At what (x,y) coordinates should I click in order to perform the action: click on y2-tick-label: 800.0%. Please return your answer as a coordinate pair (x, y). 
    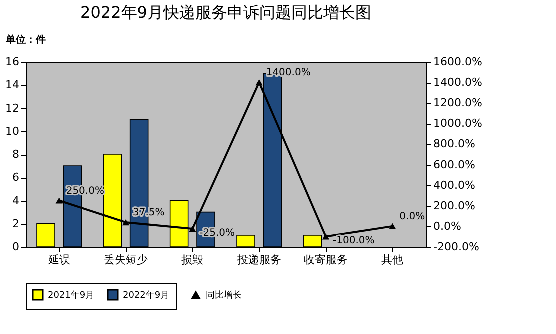
    Looking at the image, I should click on (455, 144).